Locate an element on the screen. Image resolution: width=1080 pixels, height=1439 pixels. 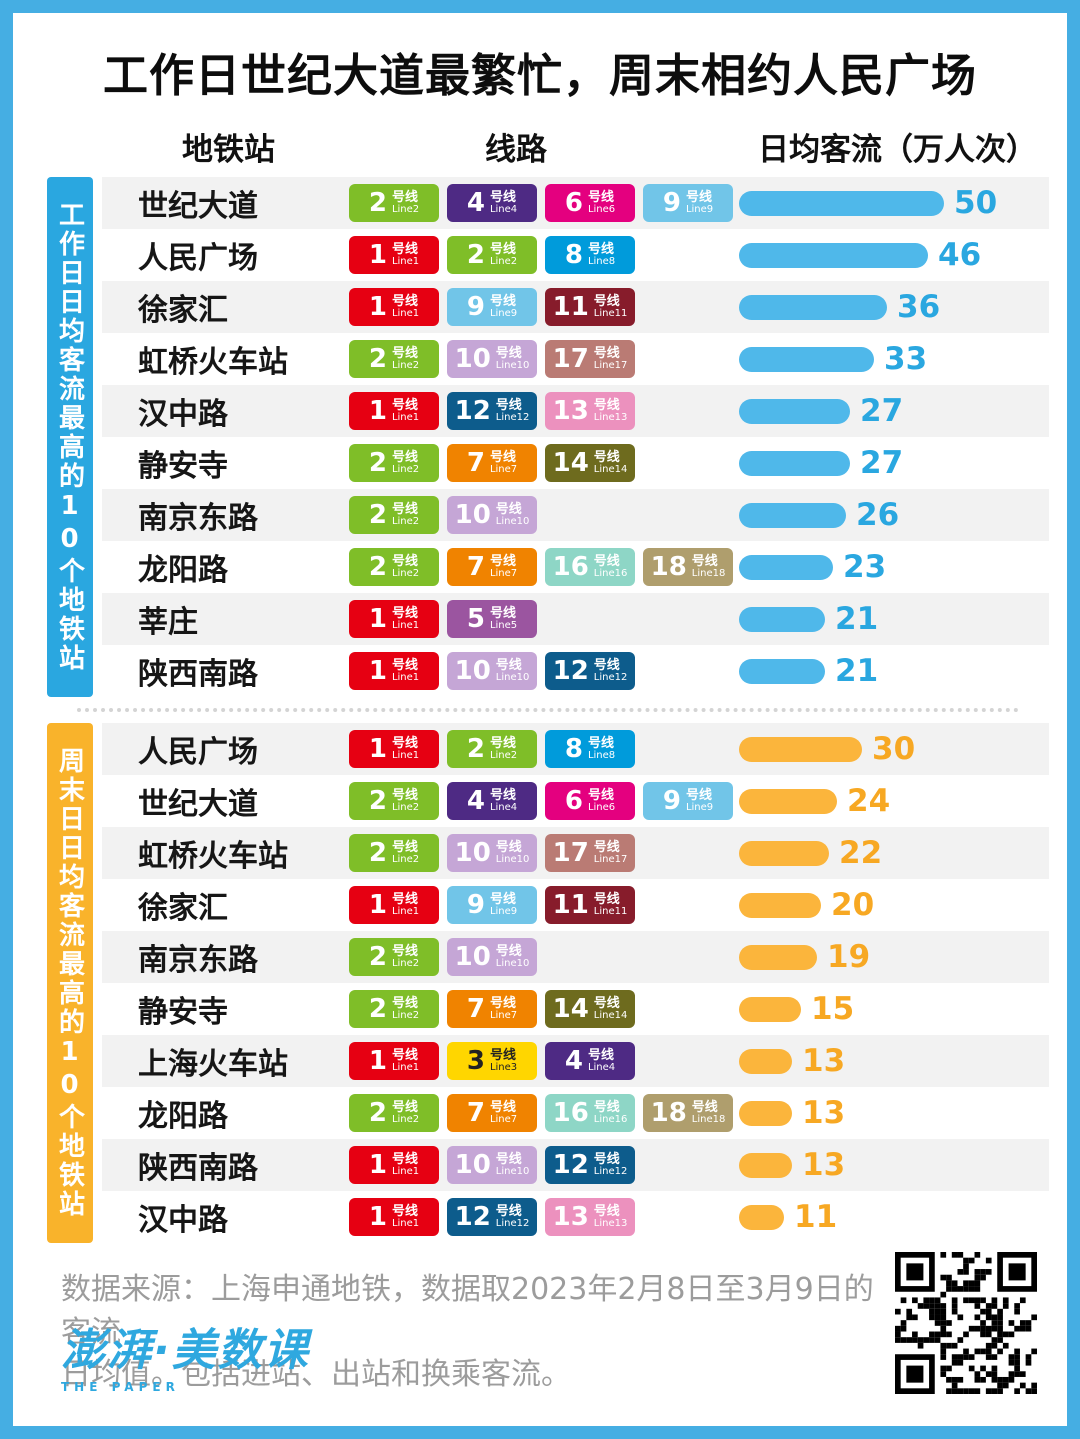
line-17-badge: 17 号线 Line17 is located at coordinates (590, 853).